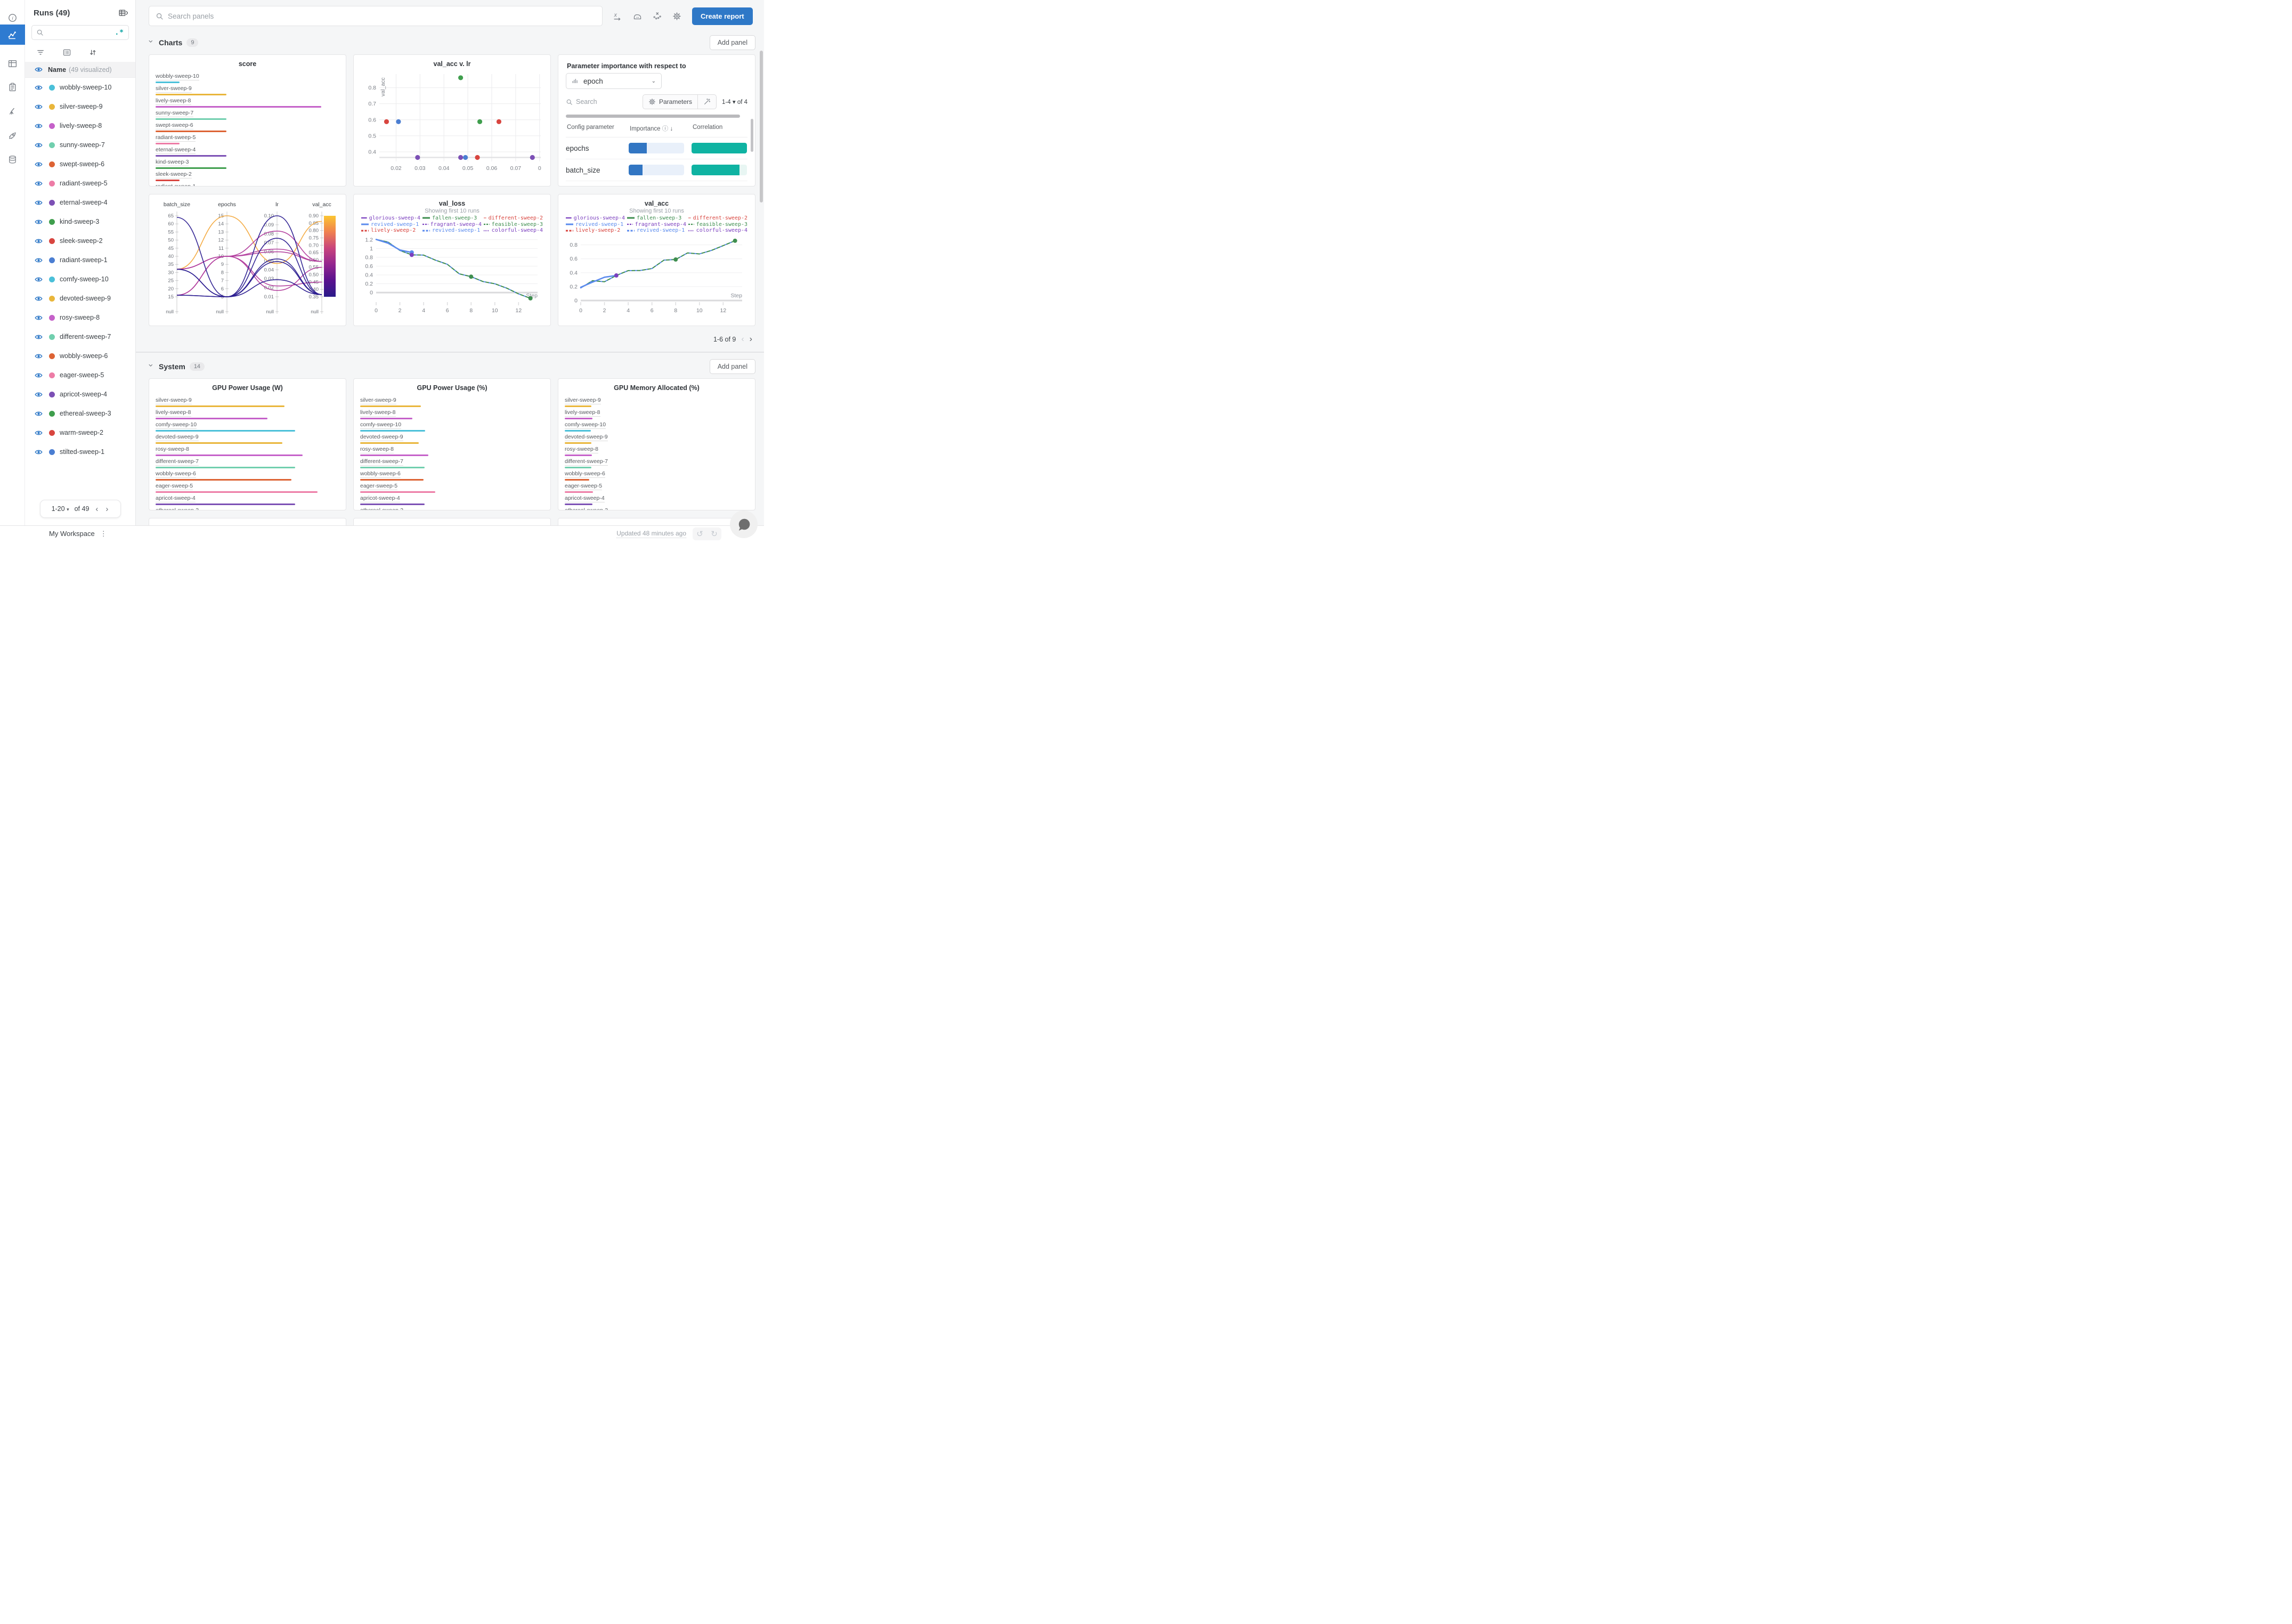  Describe the element at coordinates (744, 524) in the screenshot. I see `chat-help-button` at that location.